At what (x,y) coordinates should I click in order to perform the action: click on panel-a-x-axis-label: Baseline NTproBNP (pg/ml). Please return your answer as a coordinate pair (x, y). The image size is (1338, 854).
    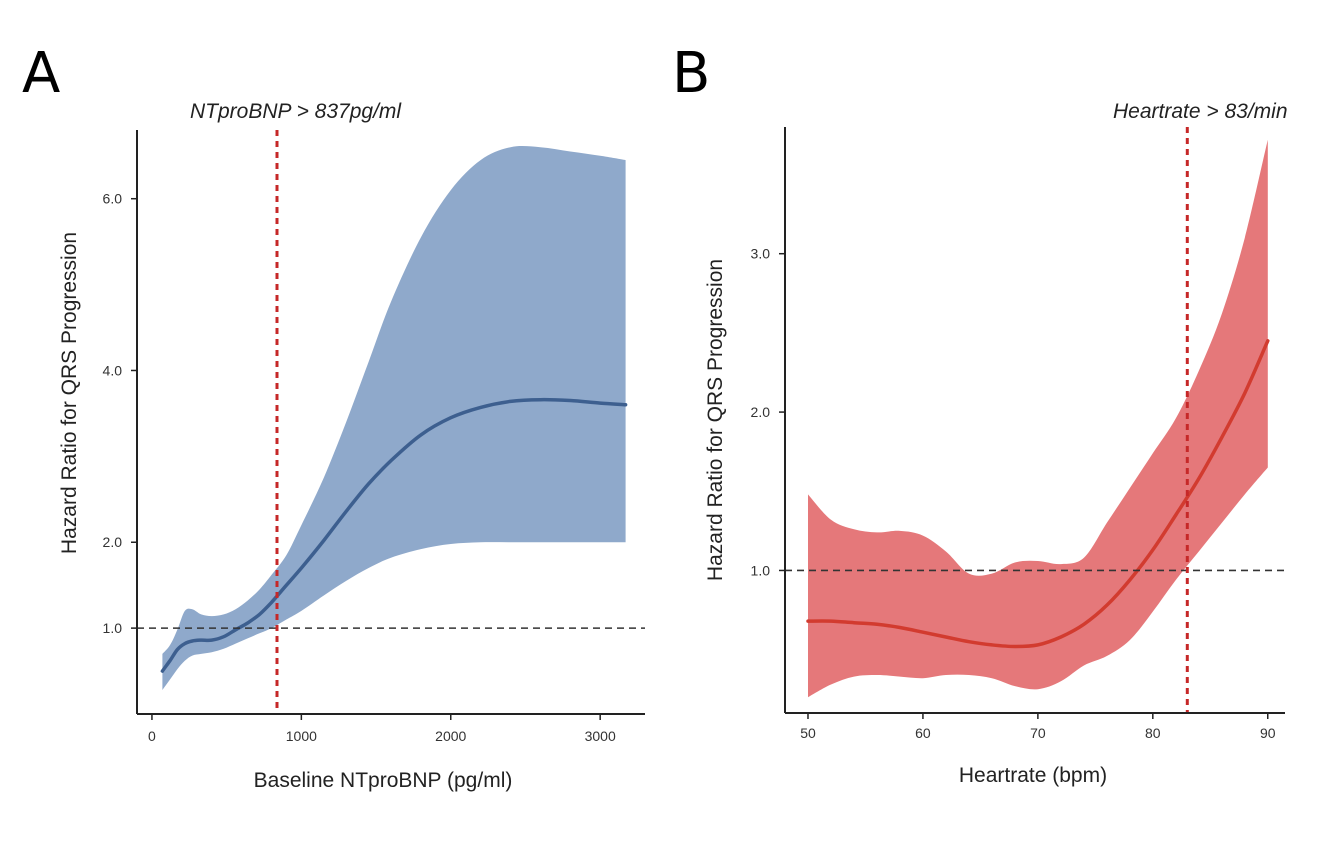
    Looking at the image, I should click on (383, 780).